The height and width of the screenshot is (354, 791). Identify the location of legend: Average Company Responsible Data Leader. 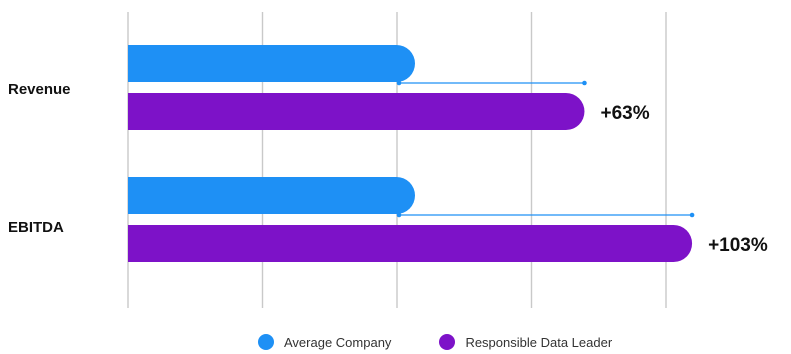
(435, 342).